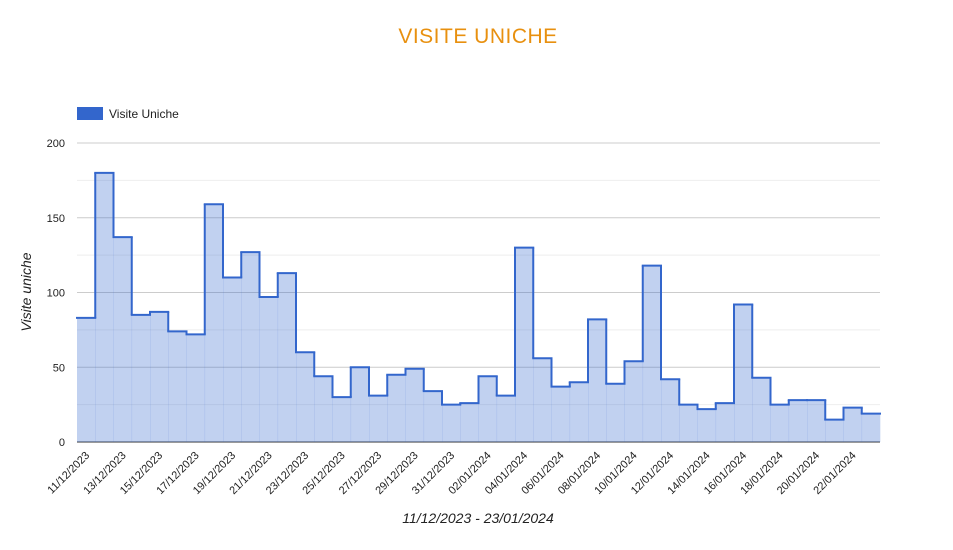 This screenshot has height=550, width=953. I want to click on chart-title: VISITE UNICHE, so click(477, 36).